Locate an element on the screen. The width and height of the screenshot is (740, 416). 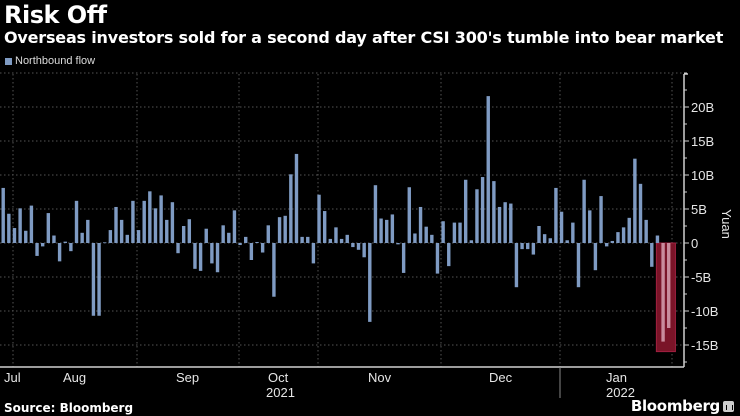
highlight-region is located at coordinates (665, 297).